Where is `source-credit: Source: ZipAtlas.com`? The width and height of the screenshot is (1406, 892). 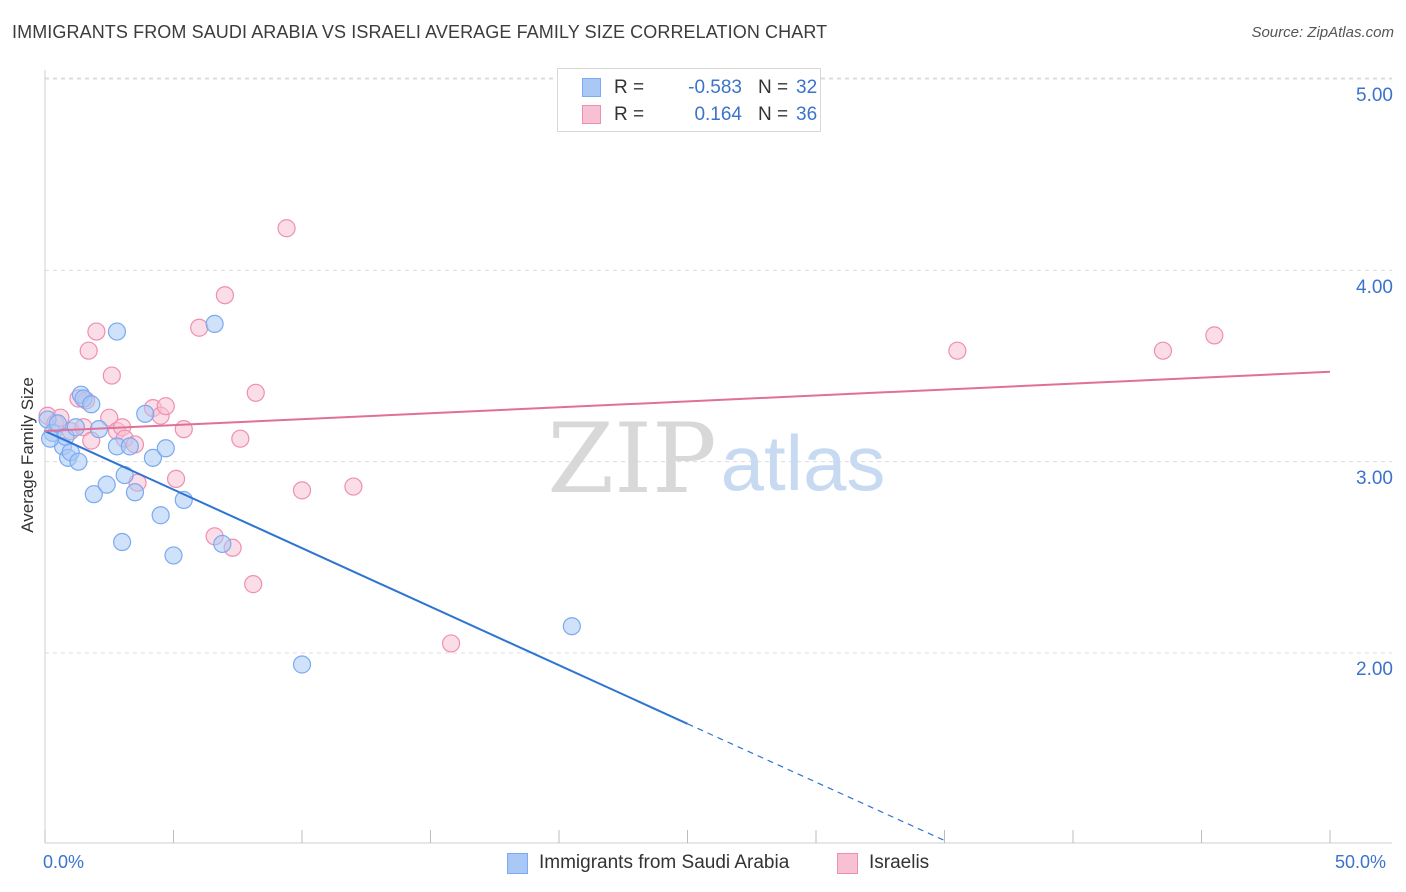
source-credit: Source: ZipAtlas.com is located at coordinates (1322, 32).